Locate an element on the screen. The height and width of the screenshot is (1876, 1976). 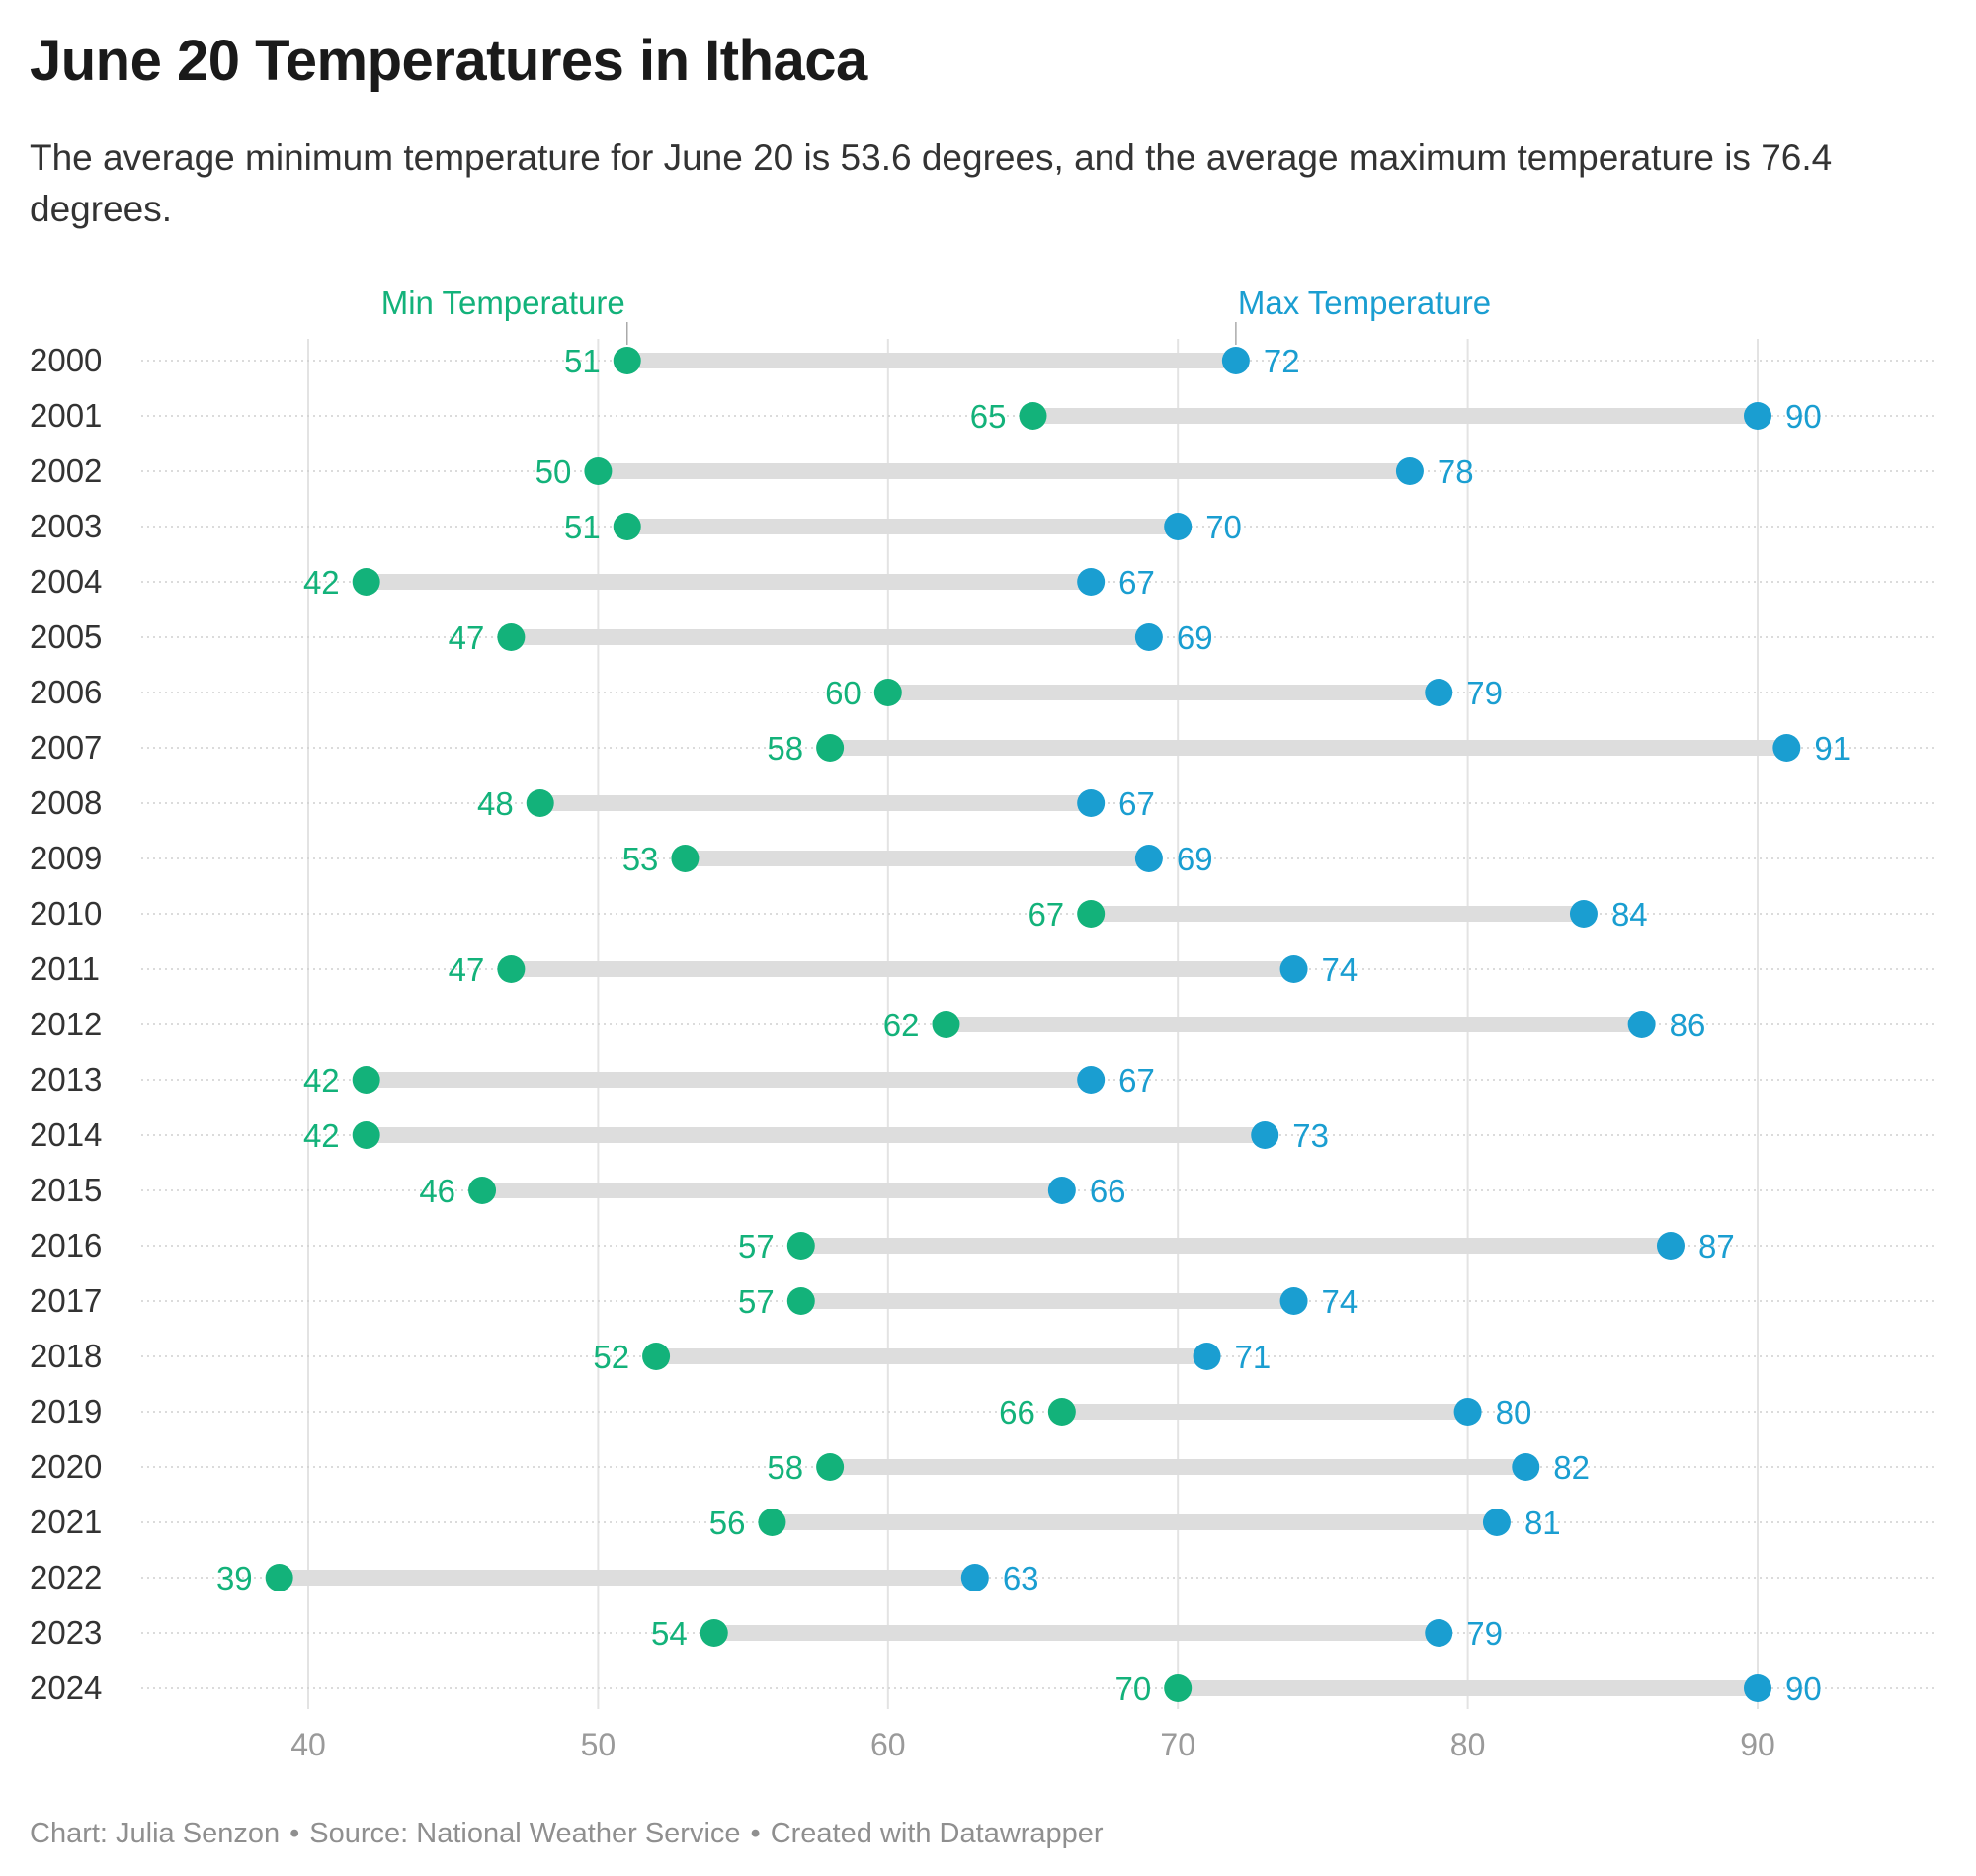
max-temp-label: 87 is located at coordinates (1716, 1246).